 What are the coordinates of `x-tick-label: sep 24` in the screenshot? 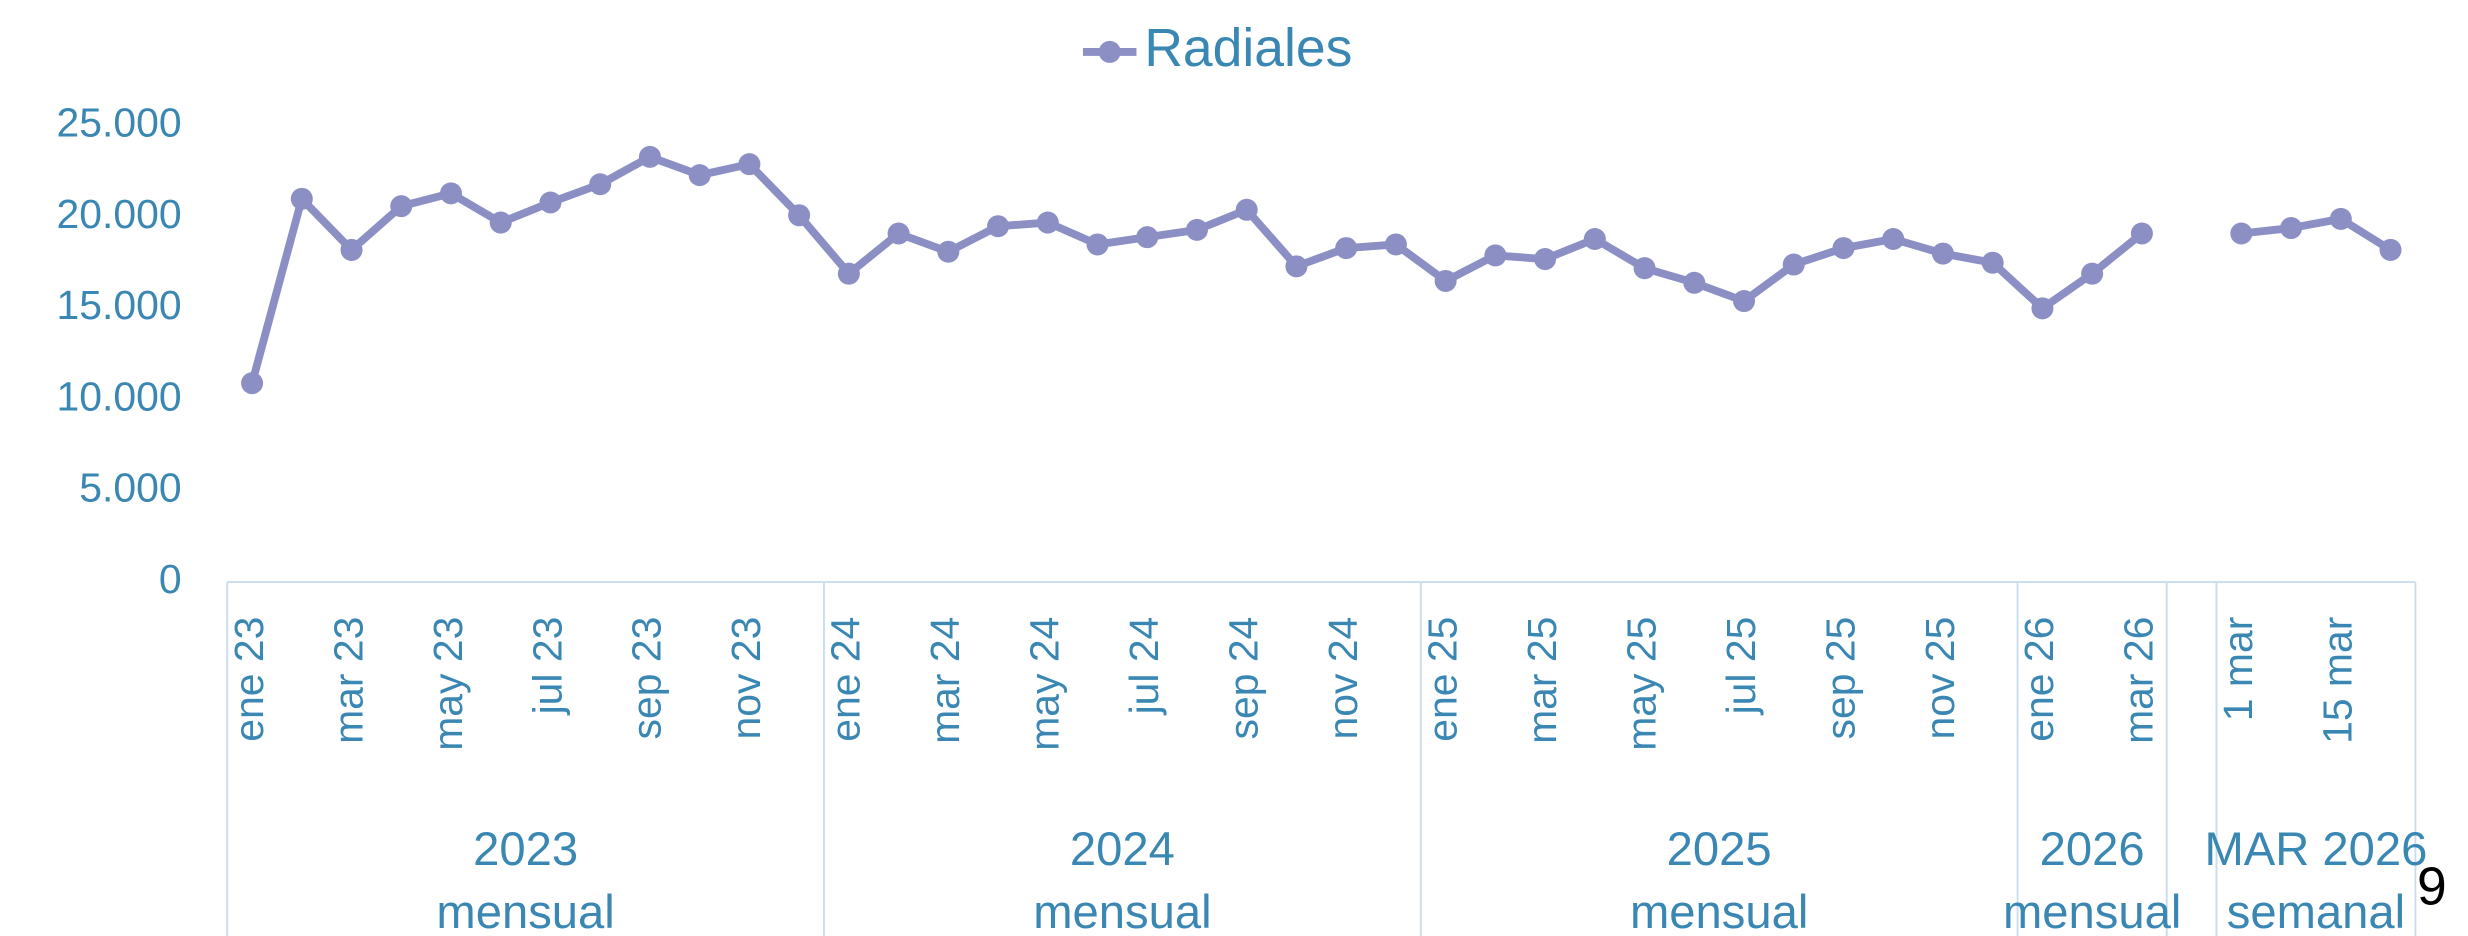 It's located at (1244, 678).